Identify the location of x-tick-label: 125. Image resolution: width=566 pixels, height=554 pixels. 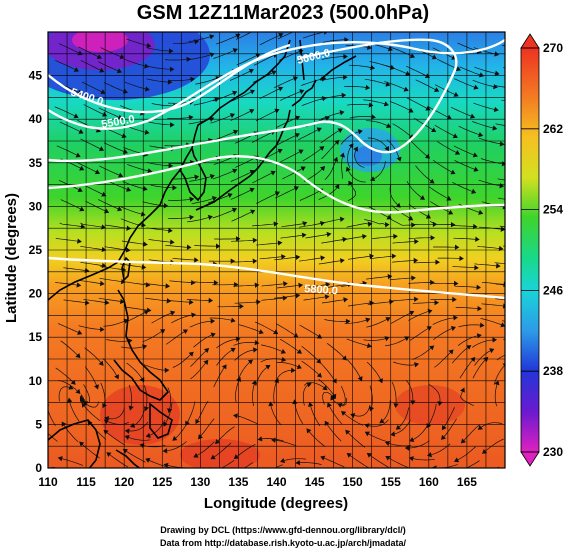
(162, 482).